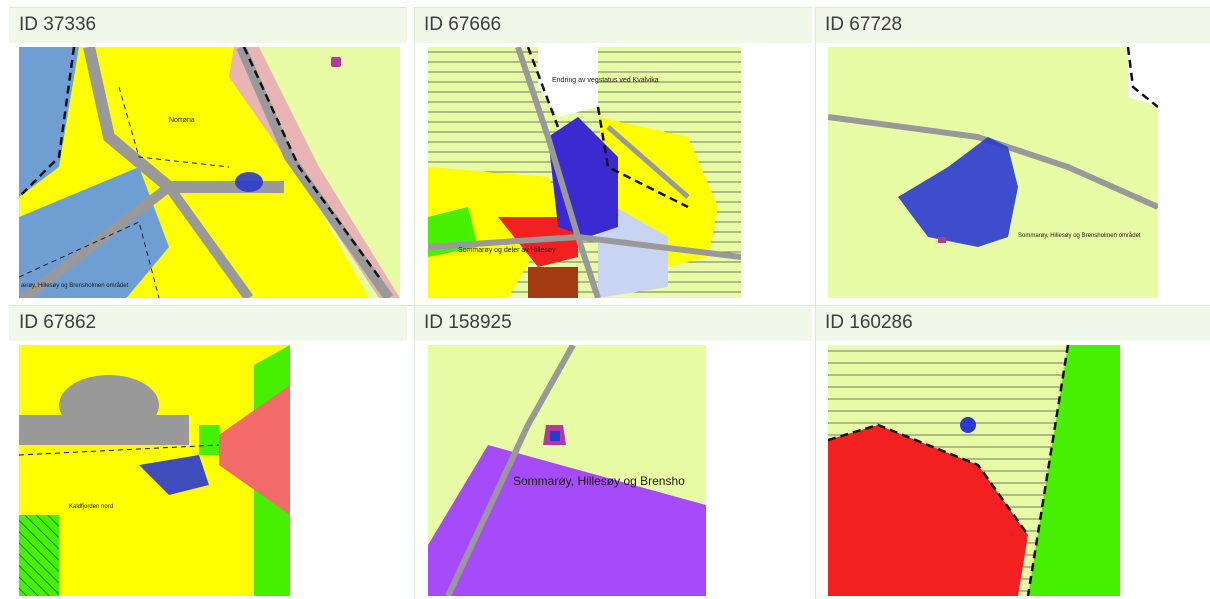 Image resolution: width=1210 pixels, height=599 pixels. What do you see at coordinates (605, 80) in the screenshot?
I see `map-label: Endring av vegstatus ved Kvalvika` at bounding box center [605, 80].